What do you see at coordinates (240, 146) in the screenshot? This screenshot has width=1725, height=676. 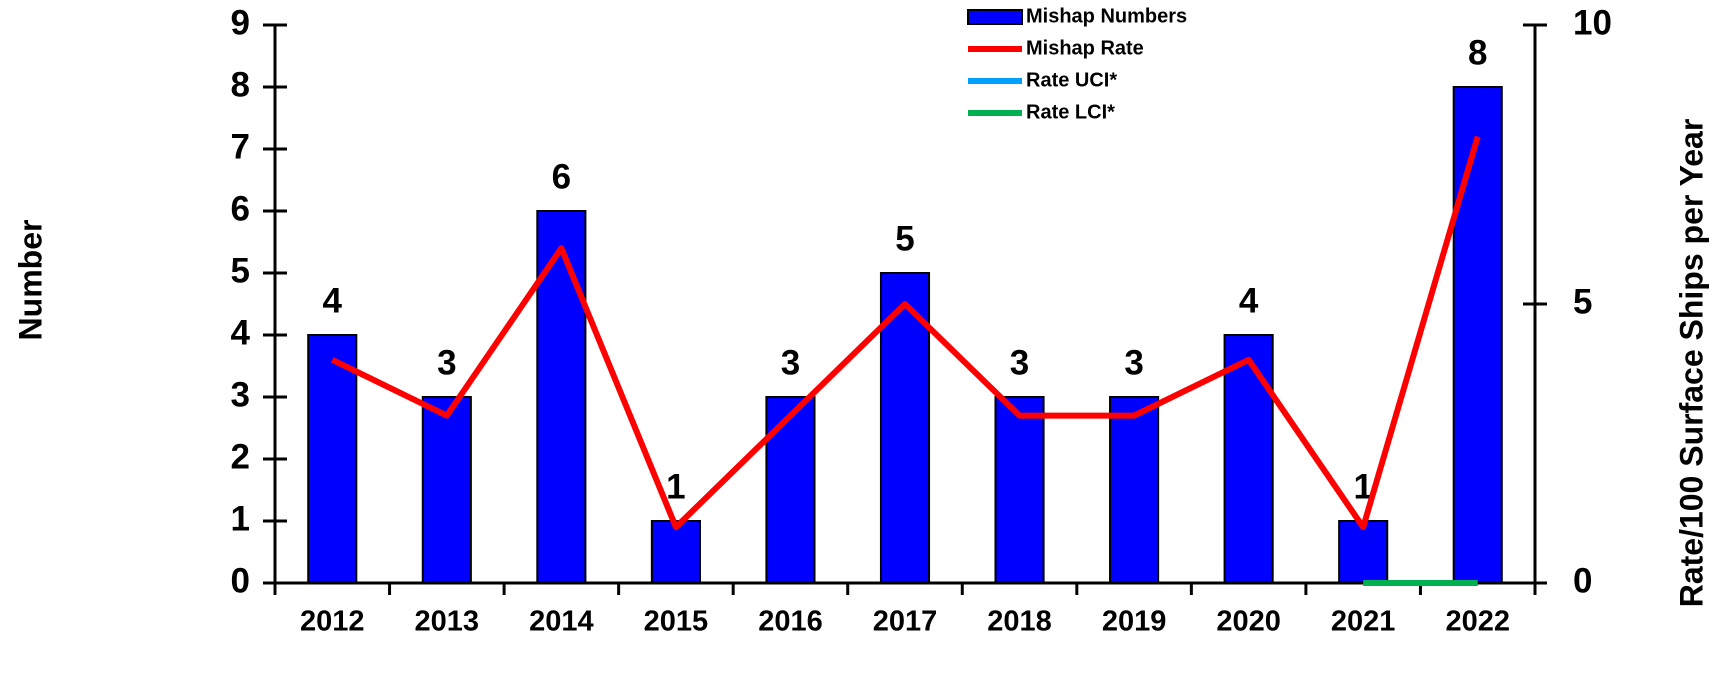 I see `y-tick-label: 7` at bounding box center [240, 146].